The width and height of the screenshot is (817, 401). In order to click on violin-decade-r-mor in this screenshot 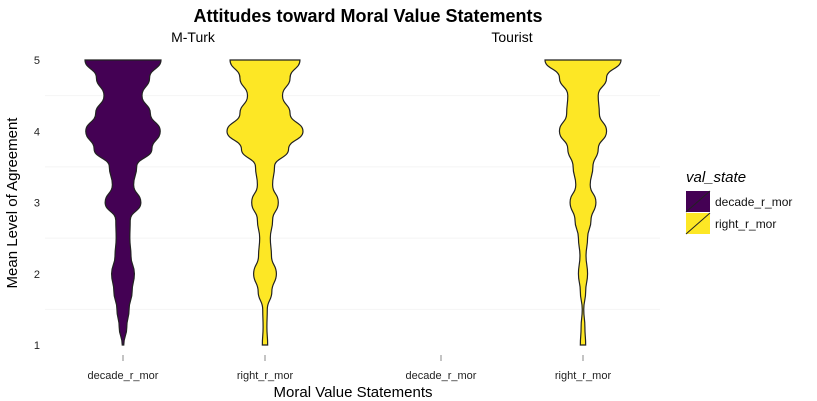, I will do `click(123, 202)`.